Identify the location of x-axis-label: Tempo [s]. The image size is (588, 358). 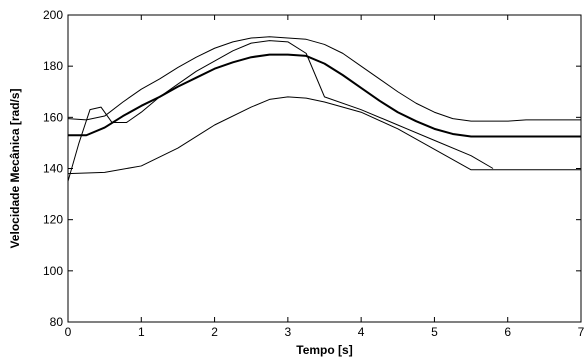
(324, 350).